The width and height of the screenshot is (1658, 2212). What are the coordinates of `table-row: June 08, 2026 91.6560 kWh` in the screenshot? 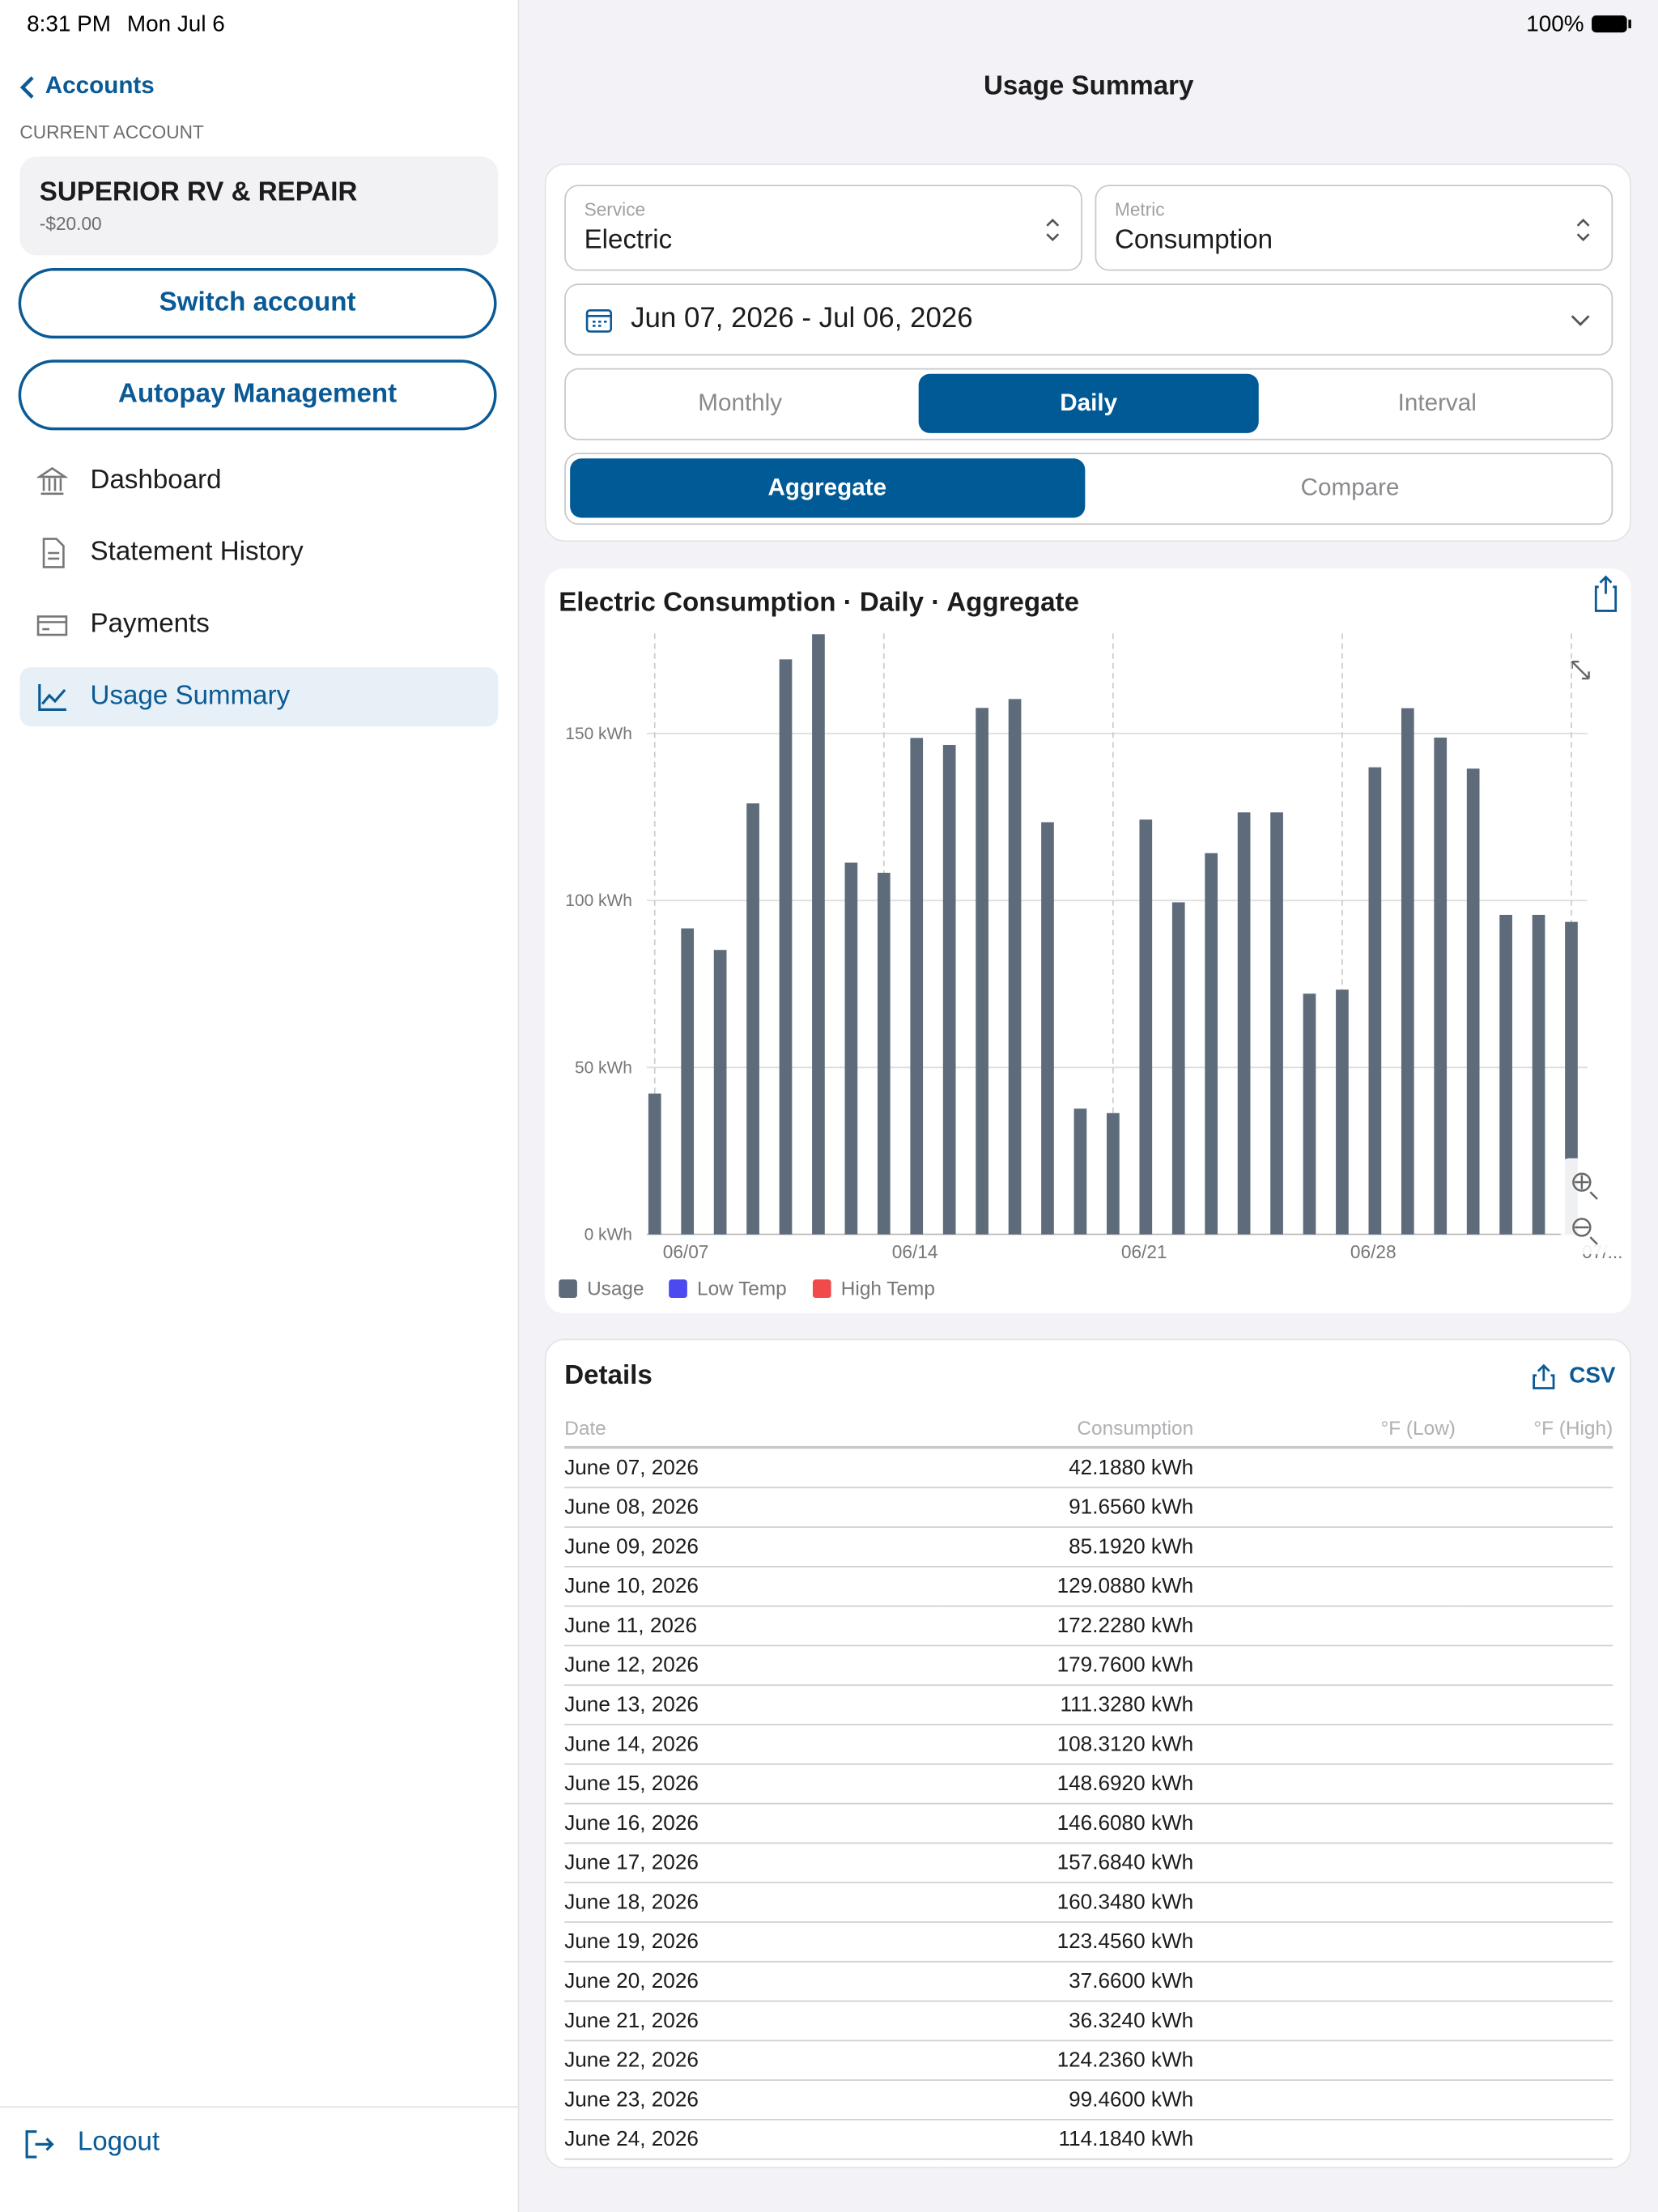 It's located at (1088, 1507).